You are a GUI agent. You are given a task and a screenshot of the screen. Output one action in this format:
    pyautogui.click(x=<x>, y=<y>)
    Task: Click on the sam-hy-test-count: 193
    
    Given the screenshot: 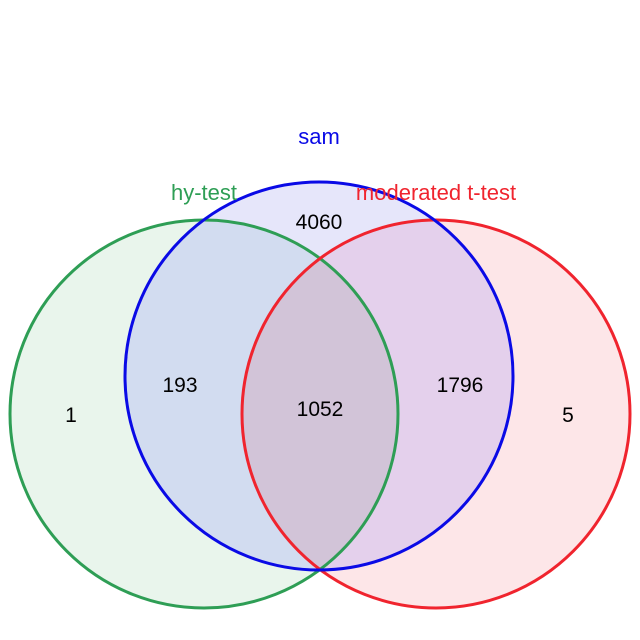 What is the action you would take?
    pyautogui.click(x=179, y=385)
    